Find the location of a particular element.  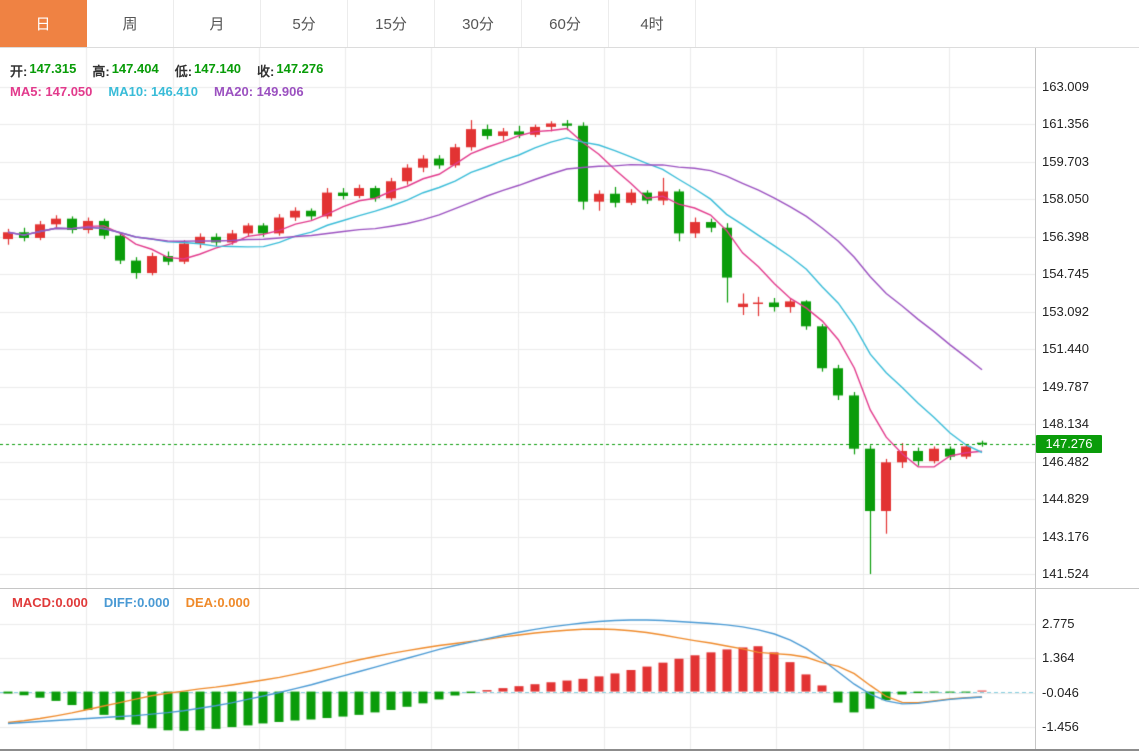

ohlc-item: 开: 147.315 is located at coordinates (43, 70).